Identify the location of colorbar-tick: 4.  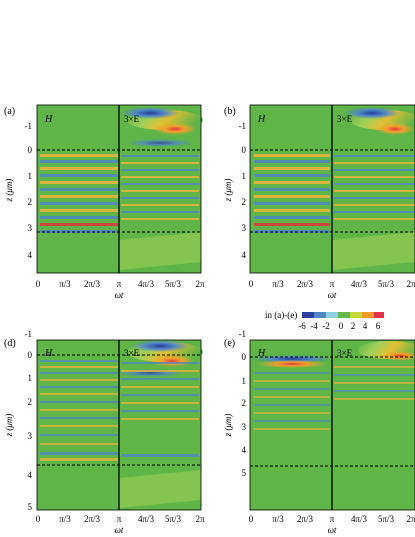
(365, 326).